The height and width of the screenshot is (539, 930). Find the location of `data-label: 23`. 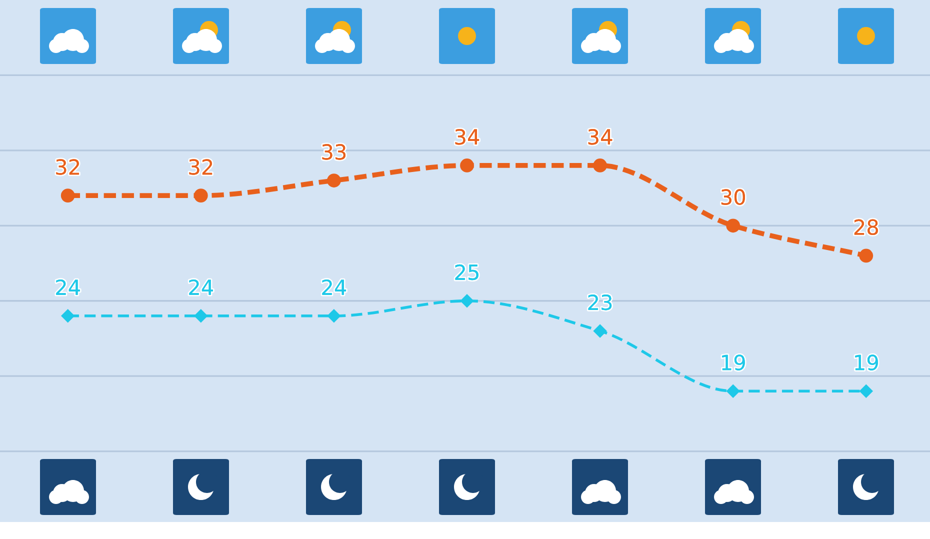

data-label: 23 is located at coordinates (600, 302).